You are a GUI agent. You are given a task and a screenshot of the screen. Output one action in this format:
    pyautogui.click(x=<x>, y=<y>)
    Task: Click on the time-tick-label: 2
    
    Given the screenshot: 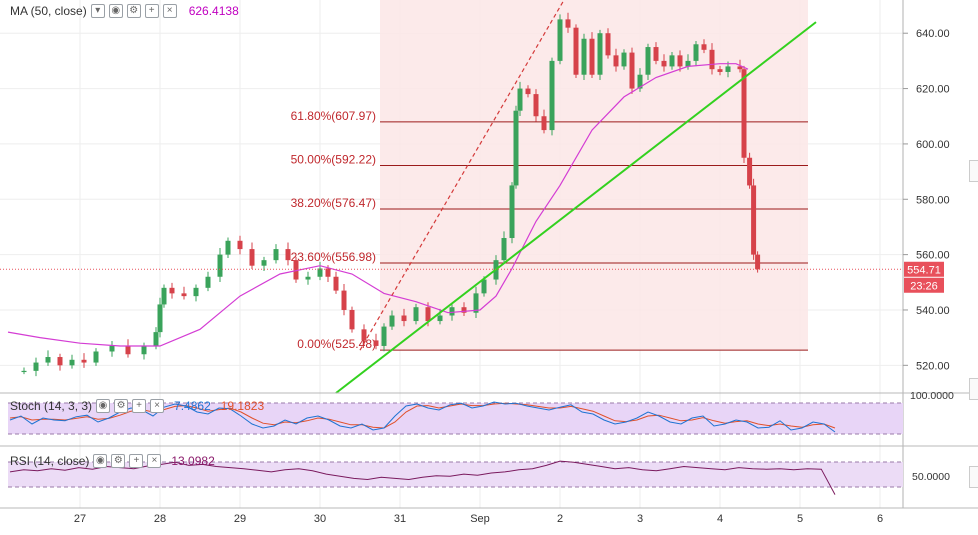 What is the action you would take?
    pyautogui.click(x=560, y=519)
    